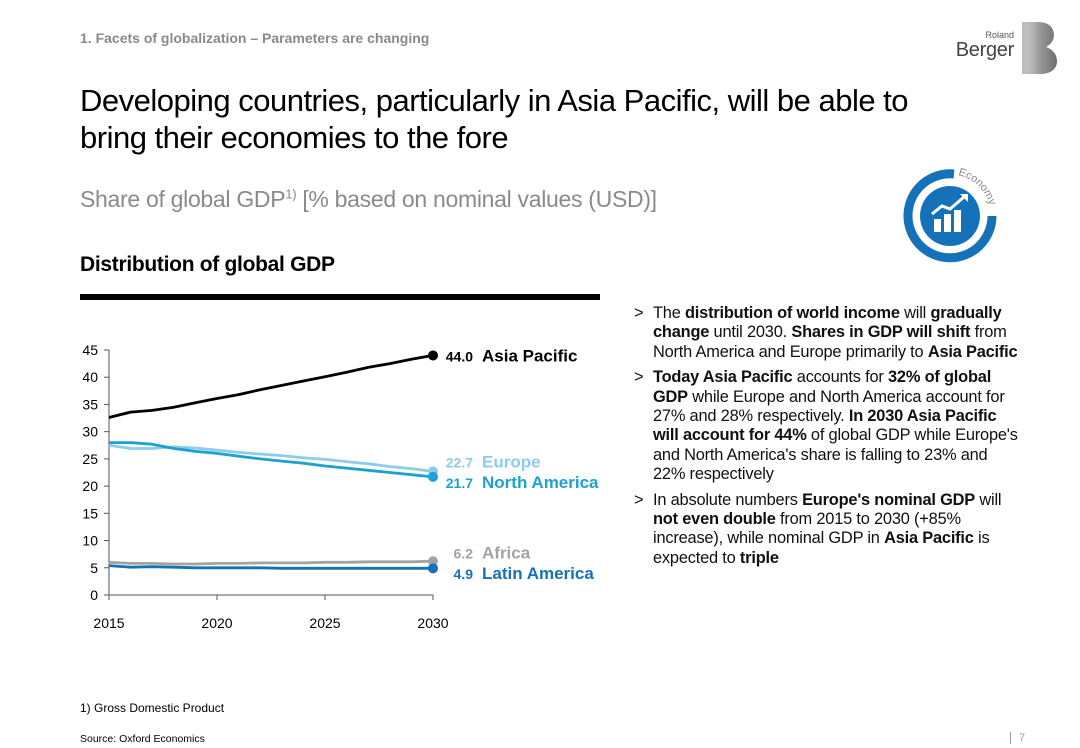 The width and height of the screenshot is (1080, 748). What do you see at coordinates (728, 499) in the screenshot?
I see `bullet-text: In absolute numbers` at bounding box center [728, 499].